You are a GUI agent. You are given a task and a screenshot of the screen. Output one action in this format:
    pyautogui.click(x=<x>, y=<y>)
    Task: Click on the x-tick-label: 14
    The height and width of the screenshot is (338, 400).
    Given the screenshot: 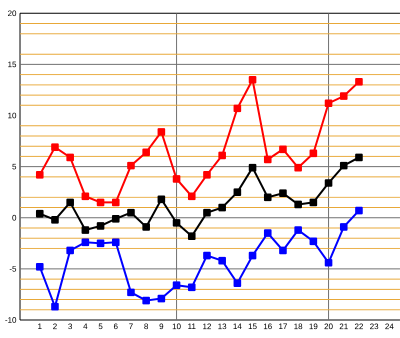 What is the action you would take?
    pyautogui.click(x=238, y=327)
    